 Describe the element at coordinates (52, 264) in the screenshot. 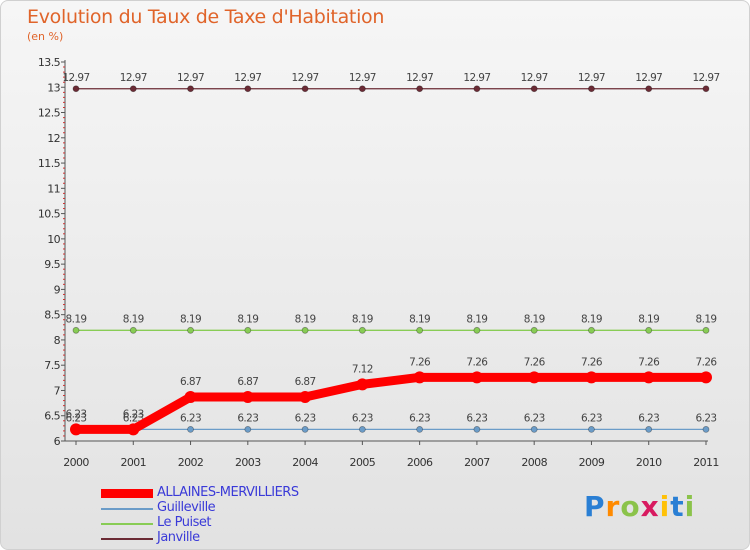

I see `y-tick-label: 9.5` at that location.